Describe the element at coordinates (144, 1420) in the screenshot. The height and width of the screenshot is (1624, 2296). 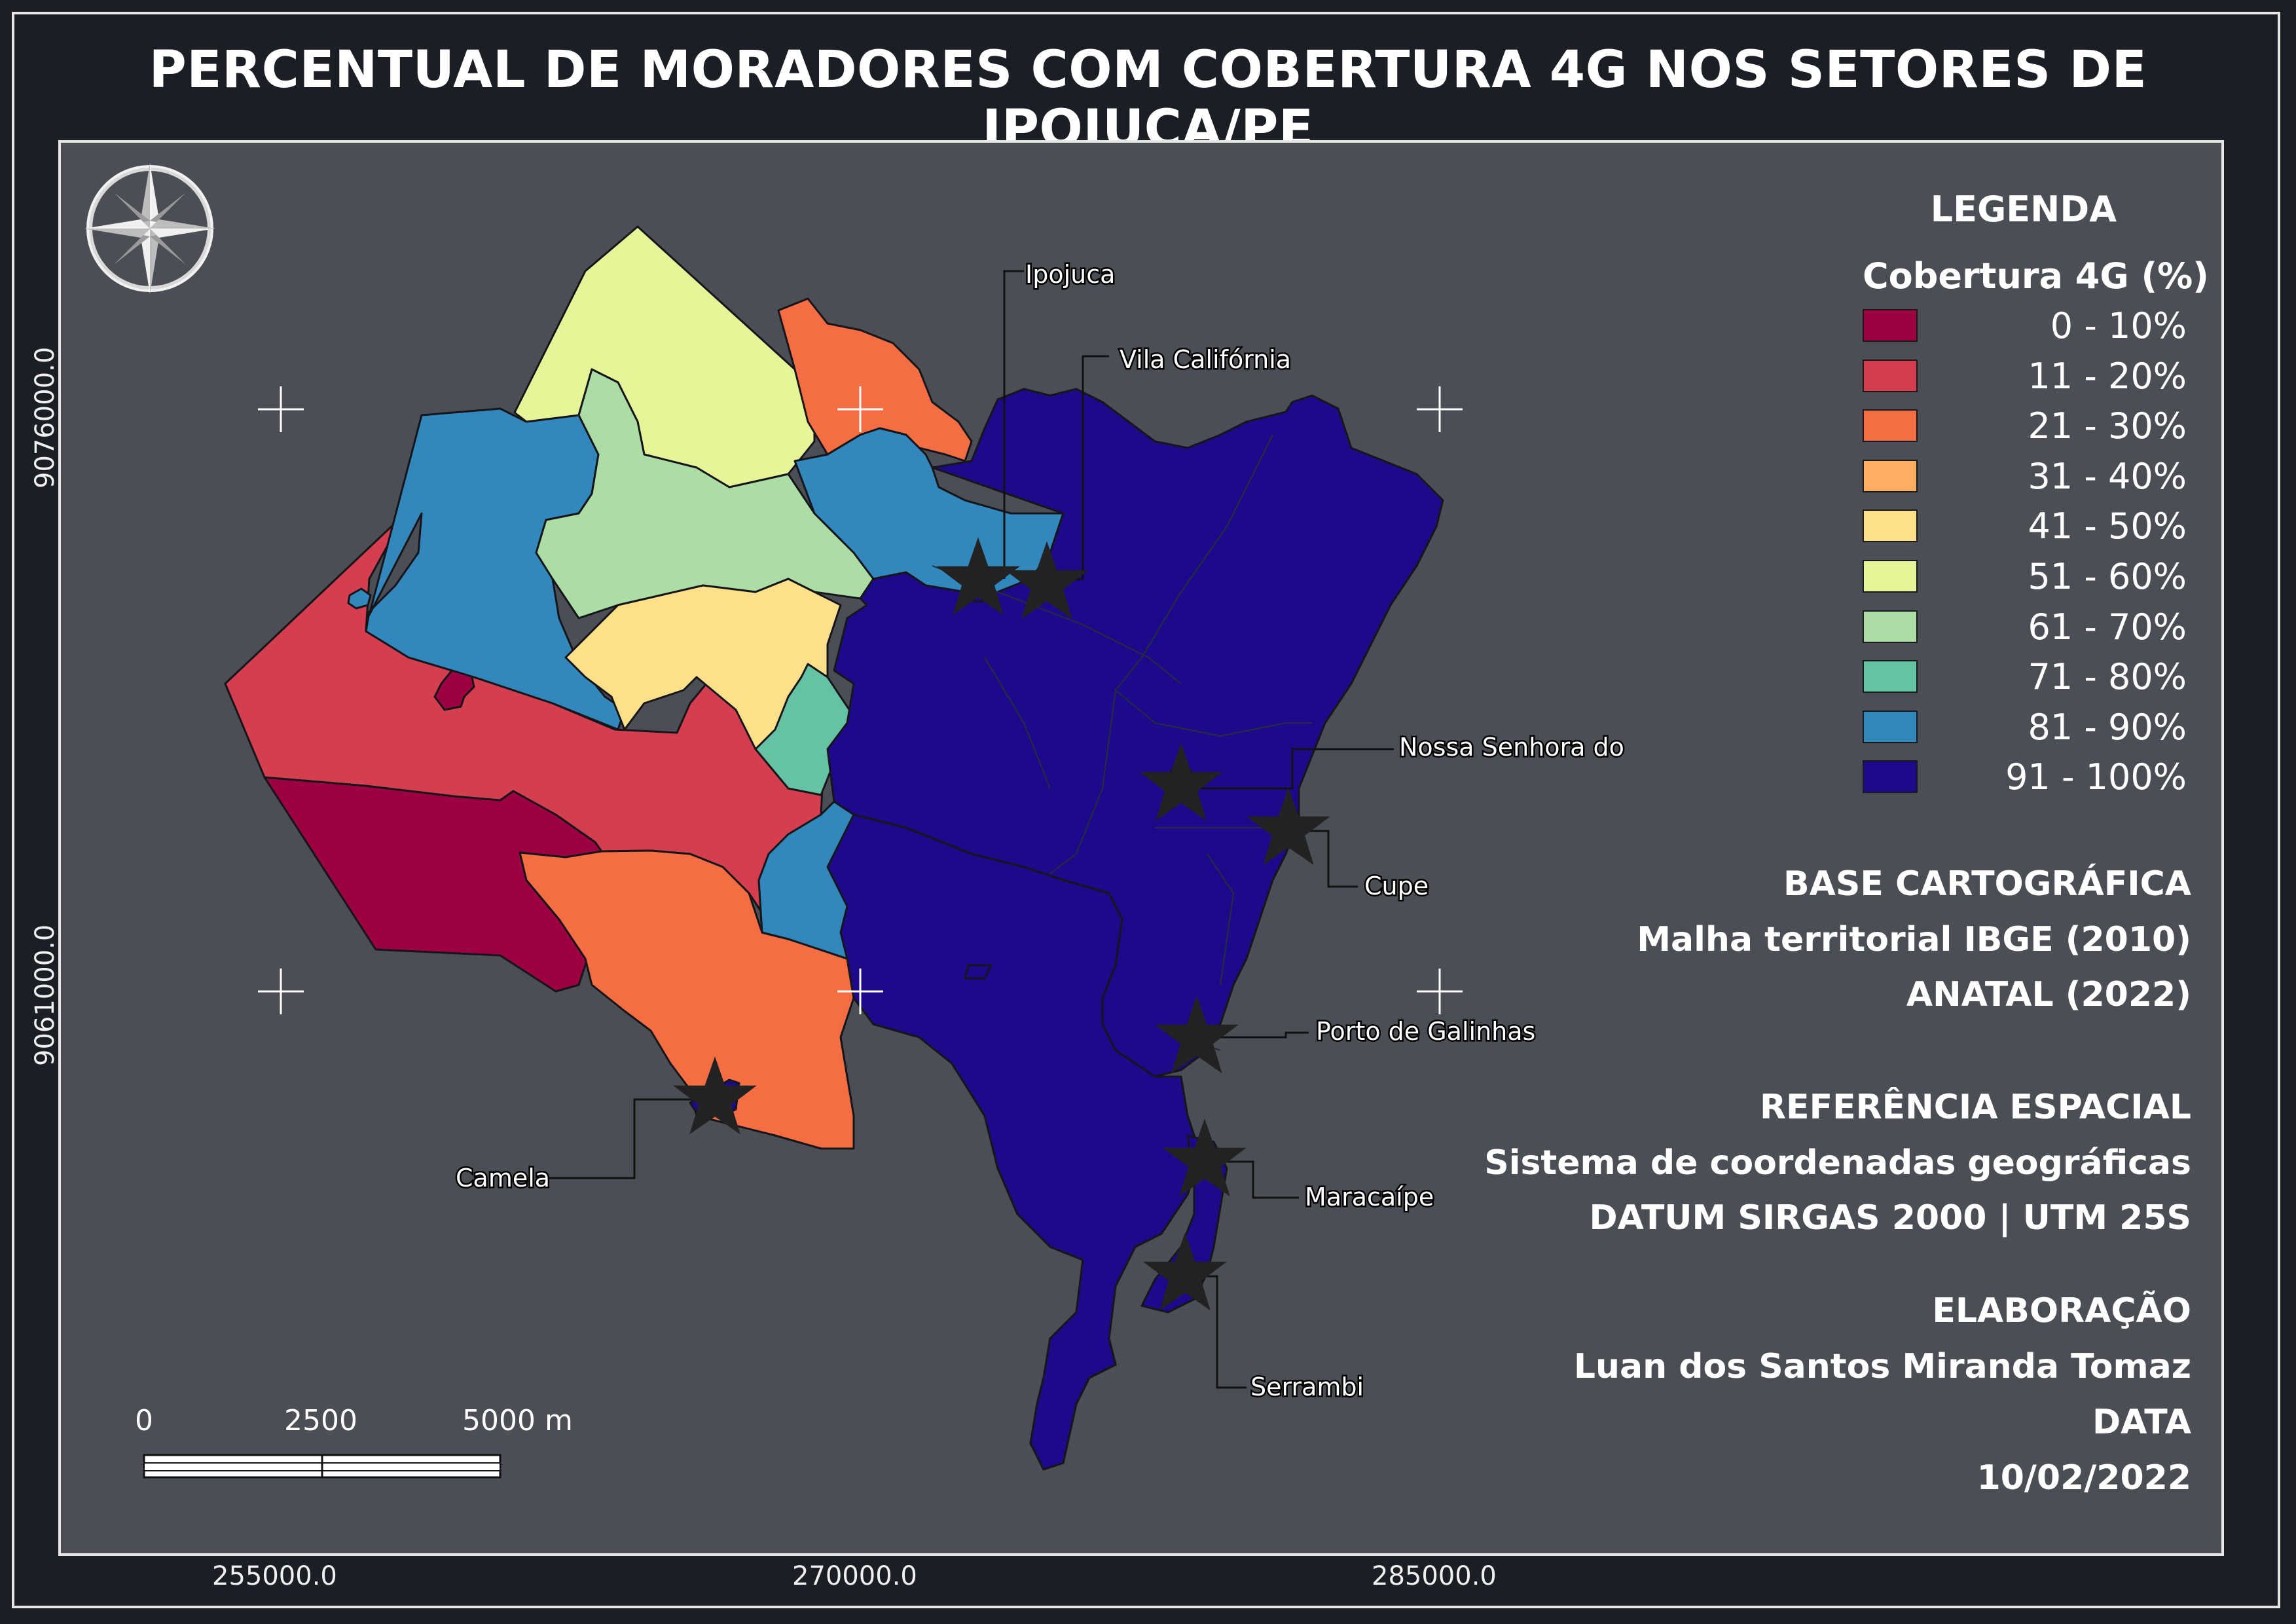
I see `scale-label-start: 0` at that location.